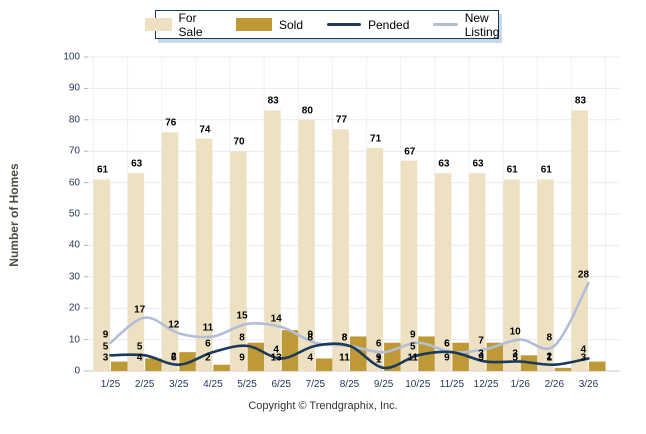 The width and height of the screenshot is (646, 434). I want to click on legend-item-sold: Sold, so click(269, 24).